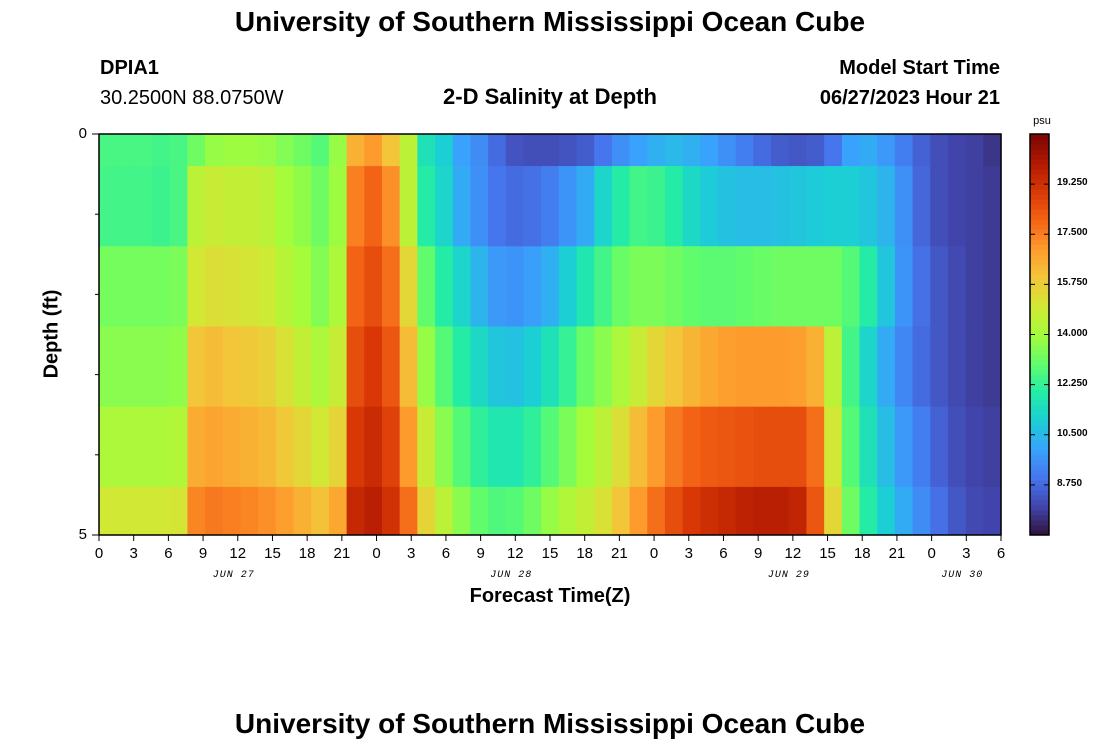 The width and height of the screenshot is (1100, 750). What do you see at coordinates (511, 575) in the screenshot?
I see `x-day-label: JUN 28` at bounding box center [511, 575].